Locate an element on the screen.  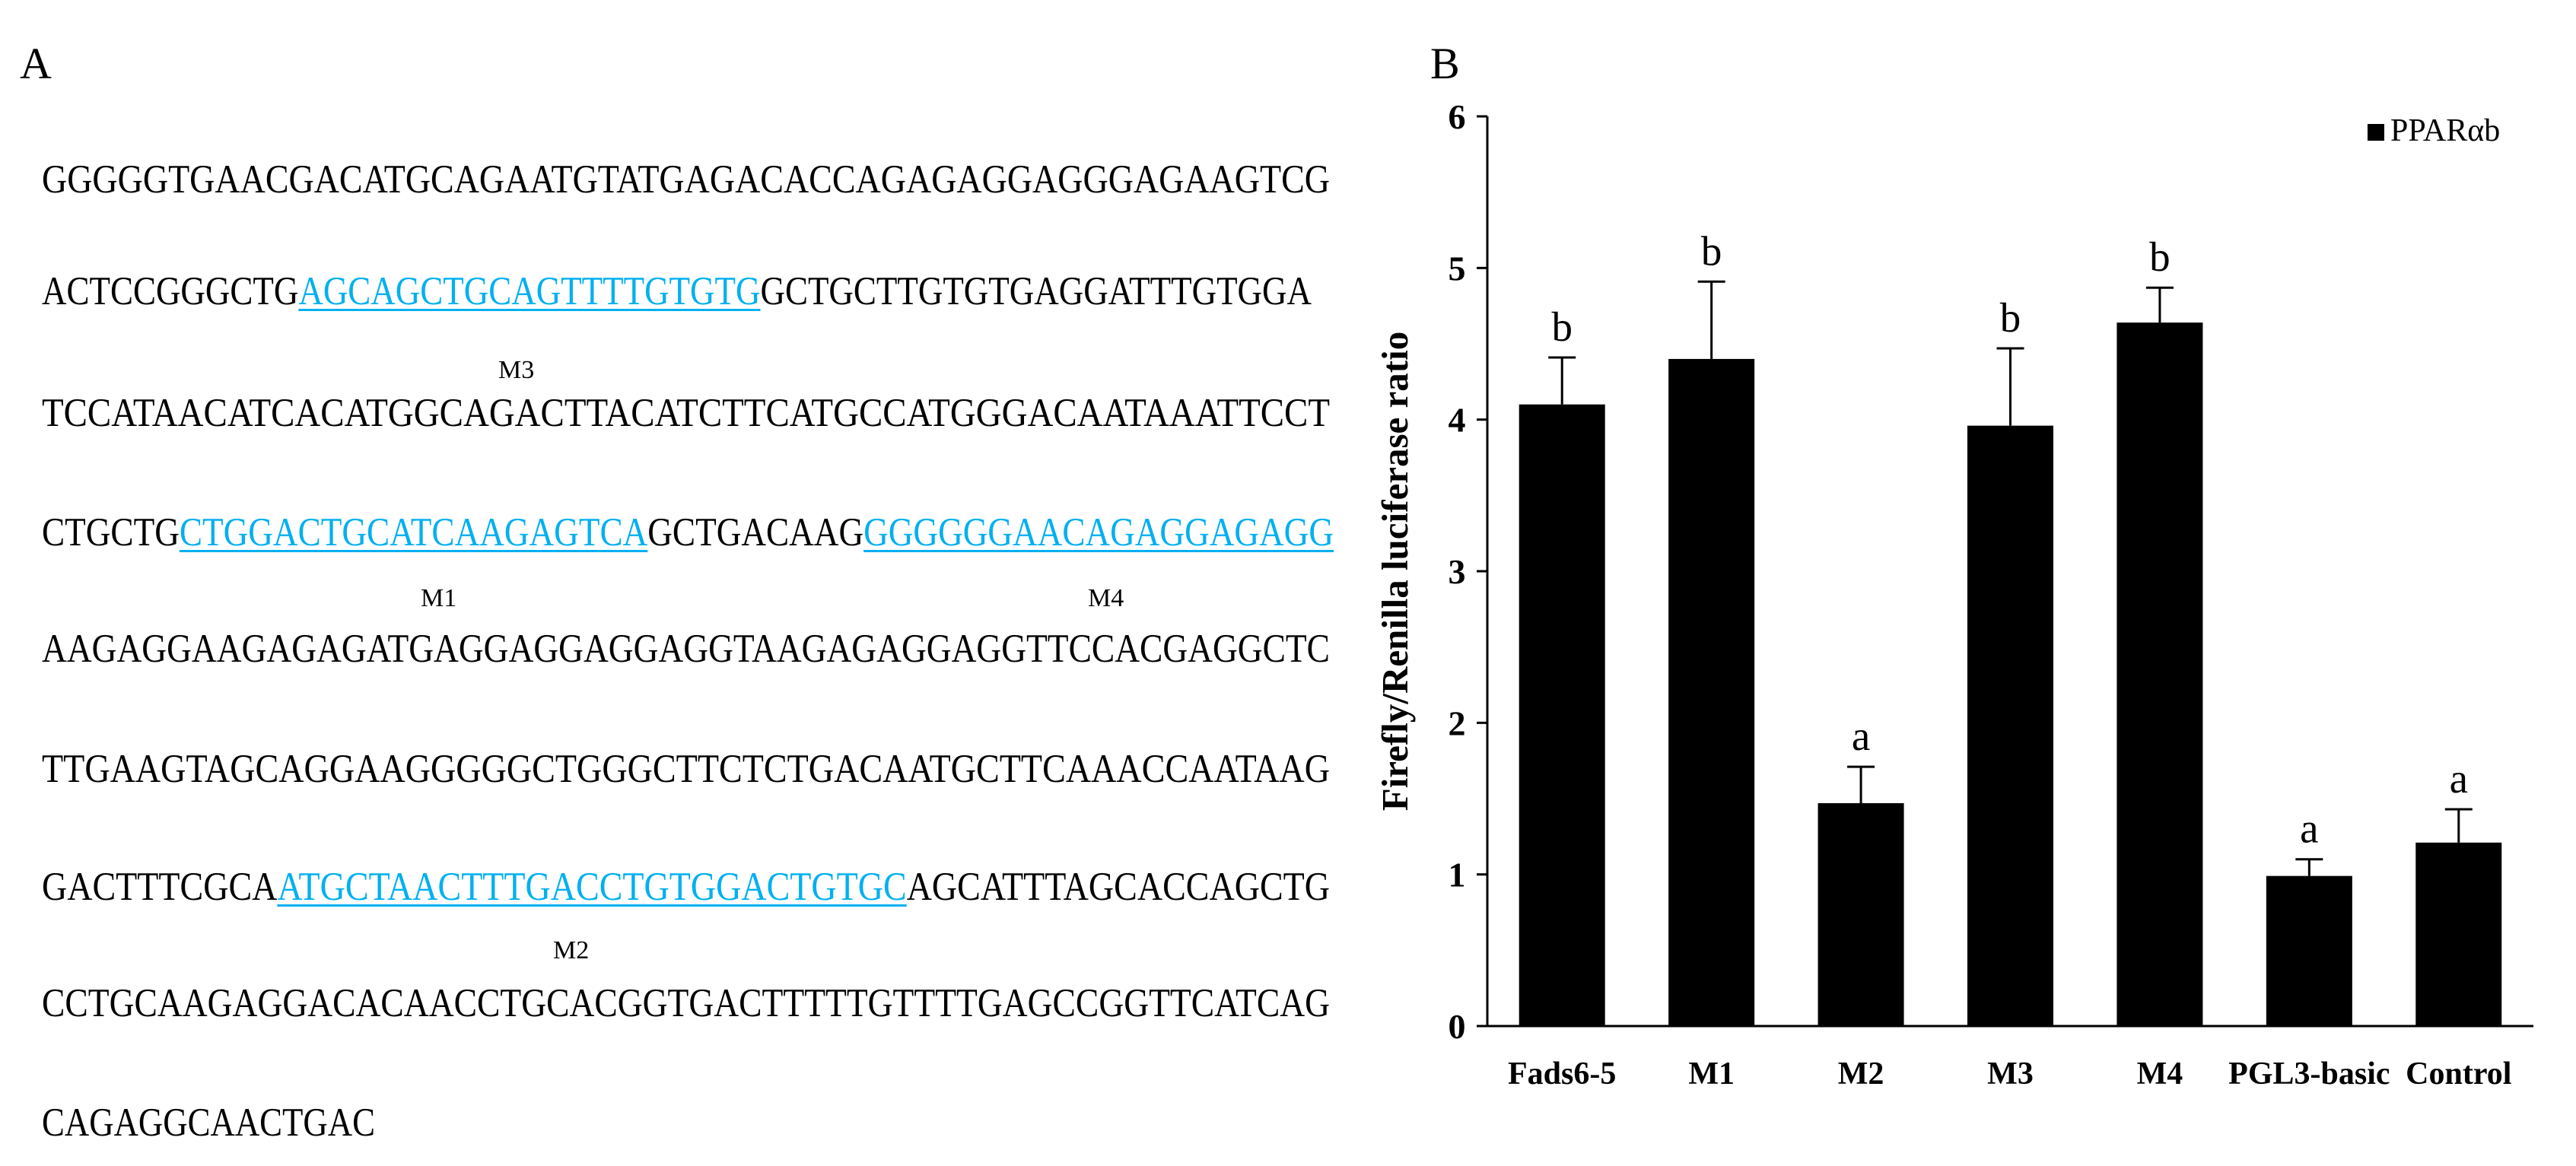
y-tick-label: 1 is located at coordinates (1457, 875).